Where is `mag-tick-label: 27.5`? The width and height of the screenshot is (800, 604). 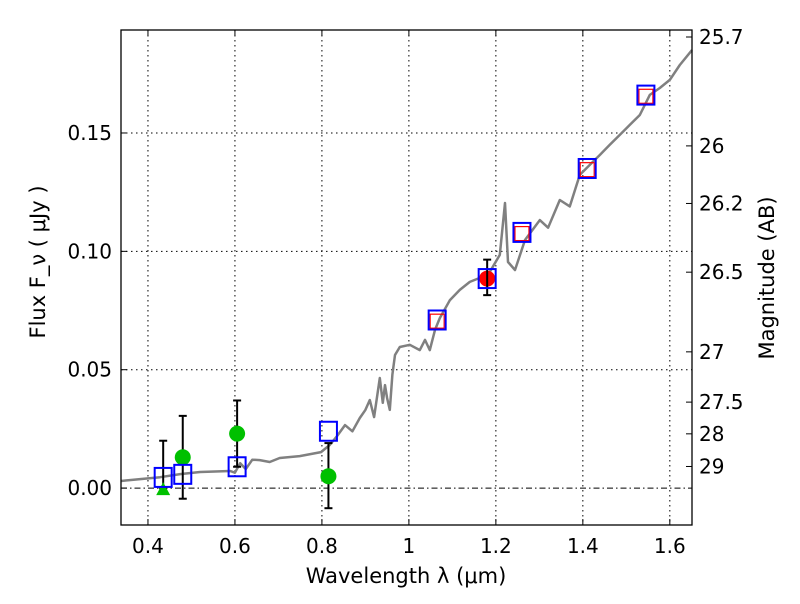
mag-tick-label: 27.5 is located at coordinates (721, 402).